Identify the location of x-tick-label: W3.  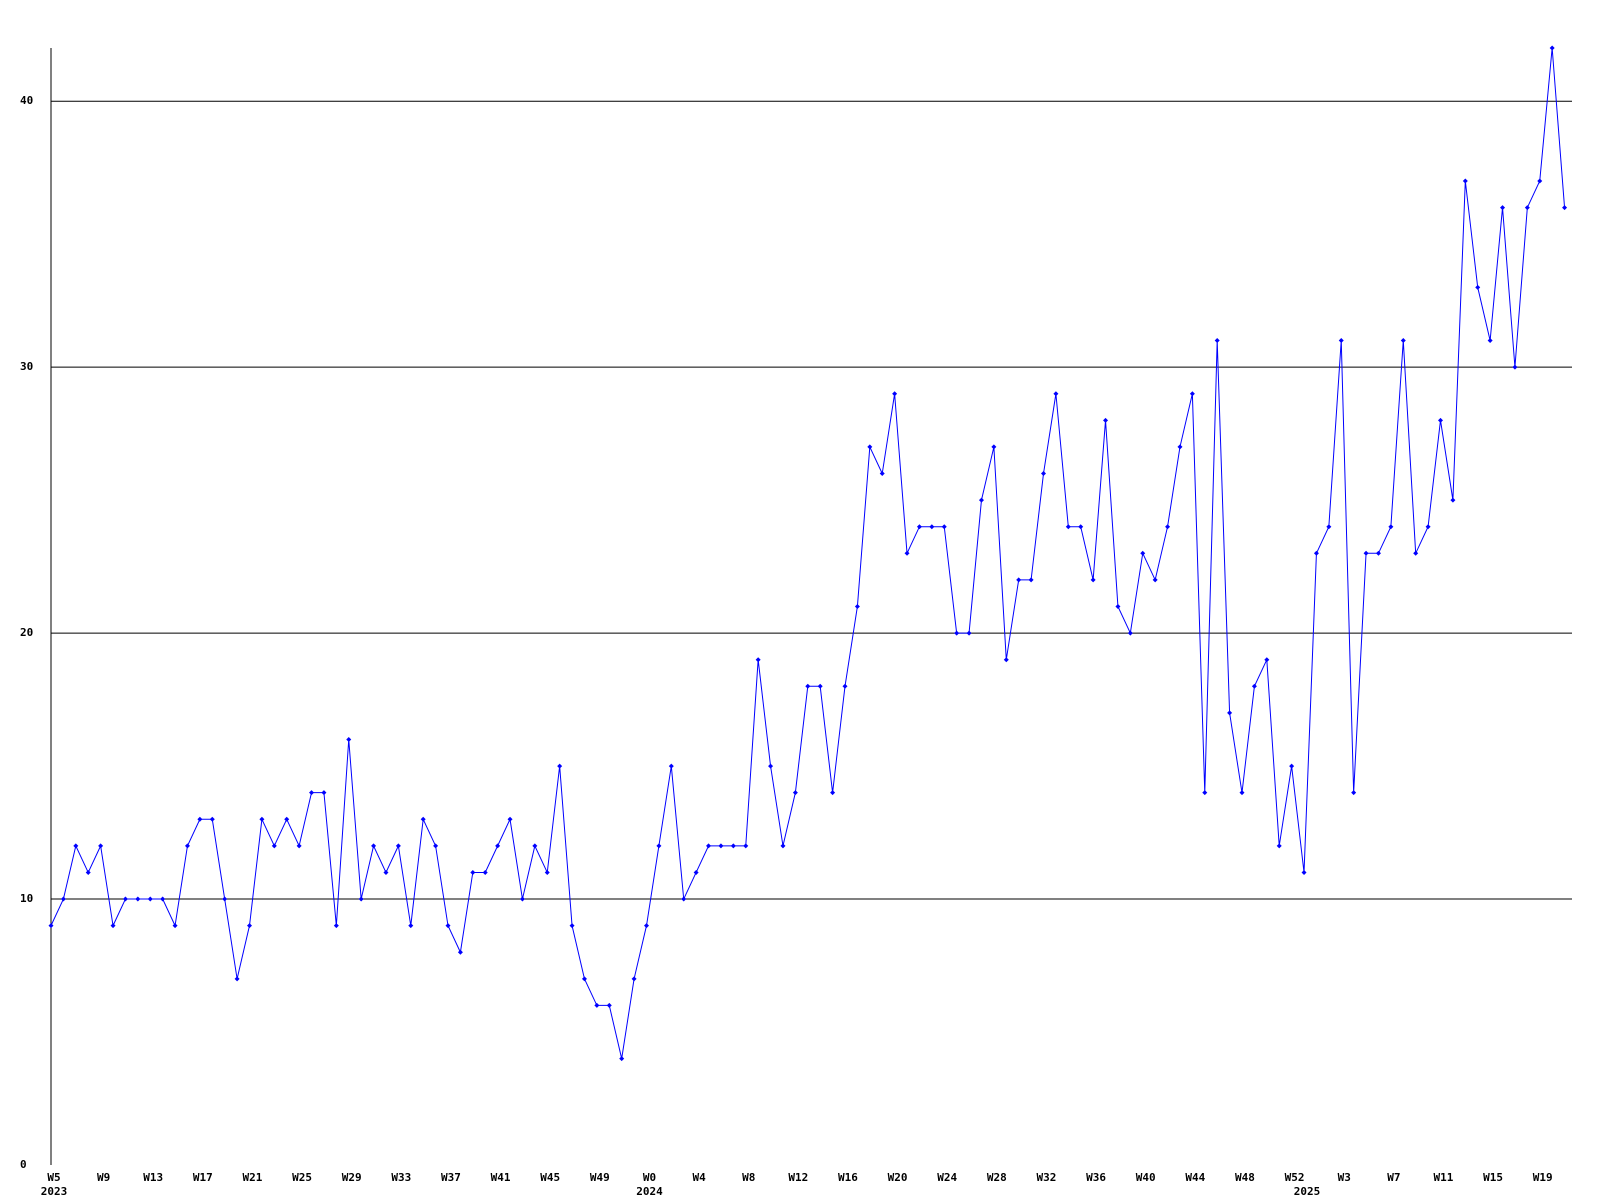
(1344, 1177).